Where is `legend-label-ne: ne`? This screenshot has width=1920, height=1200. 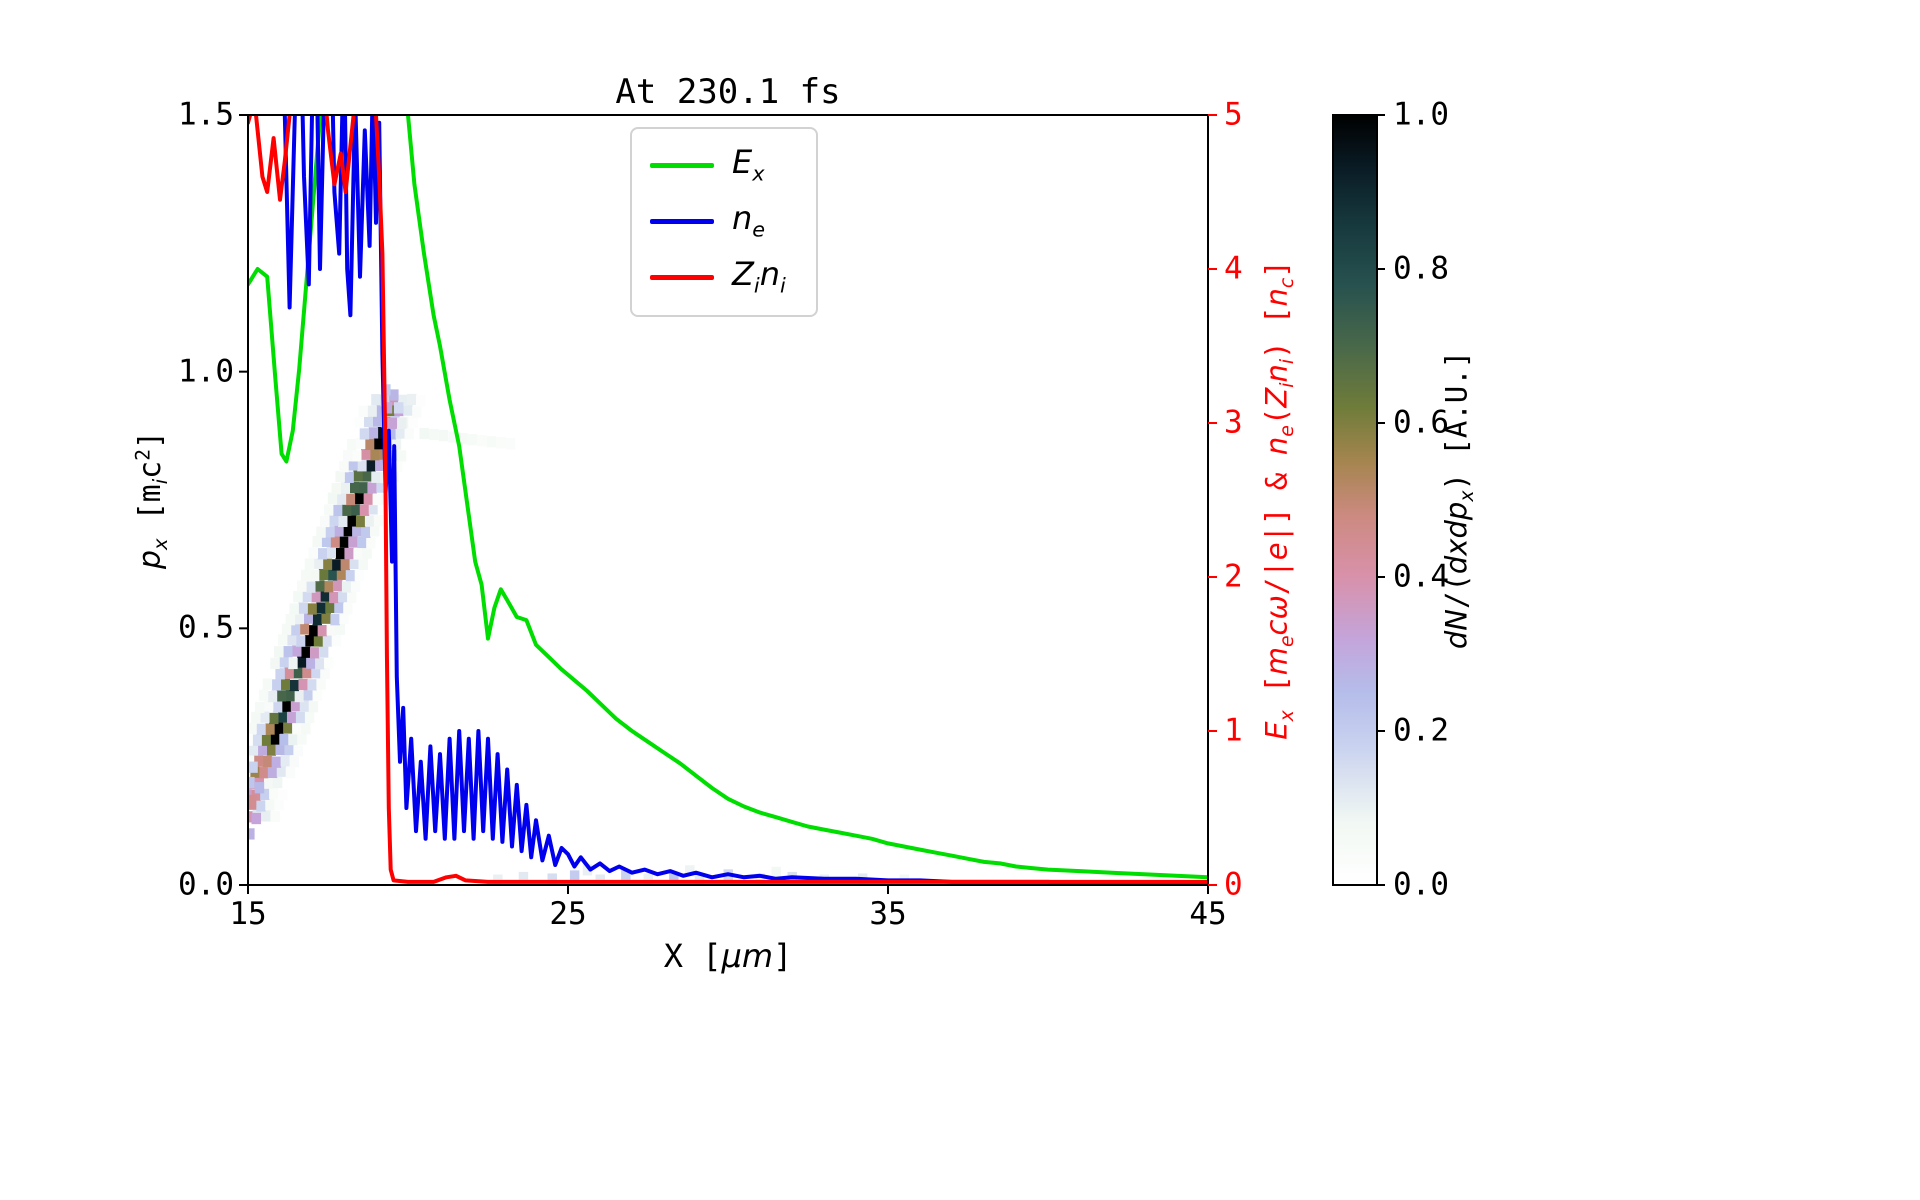 legend-label-ne: ne is located at coordinates (749, 220).